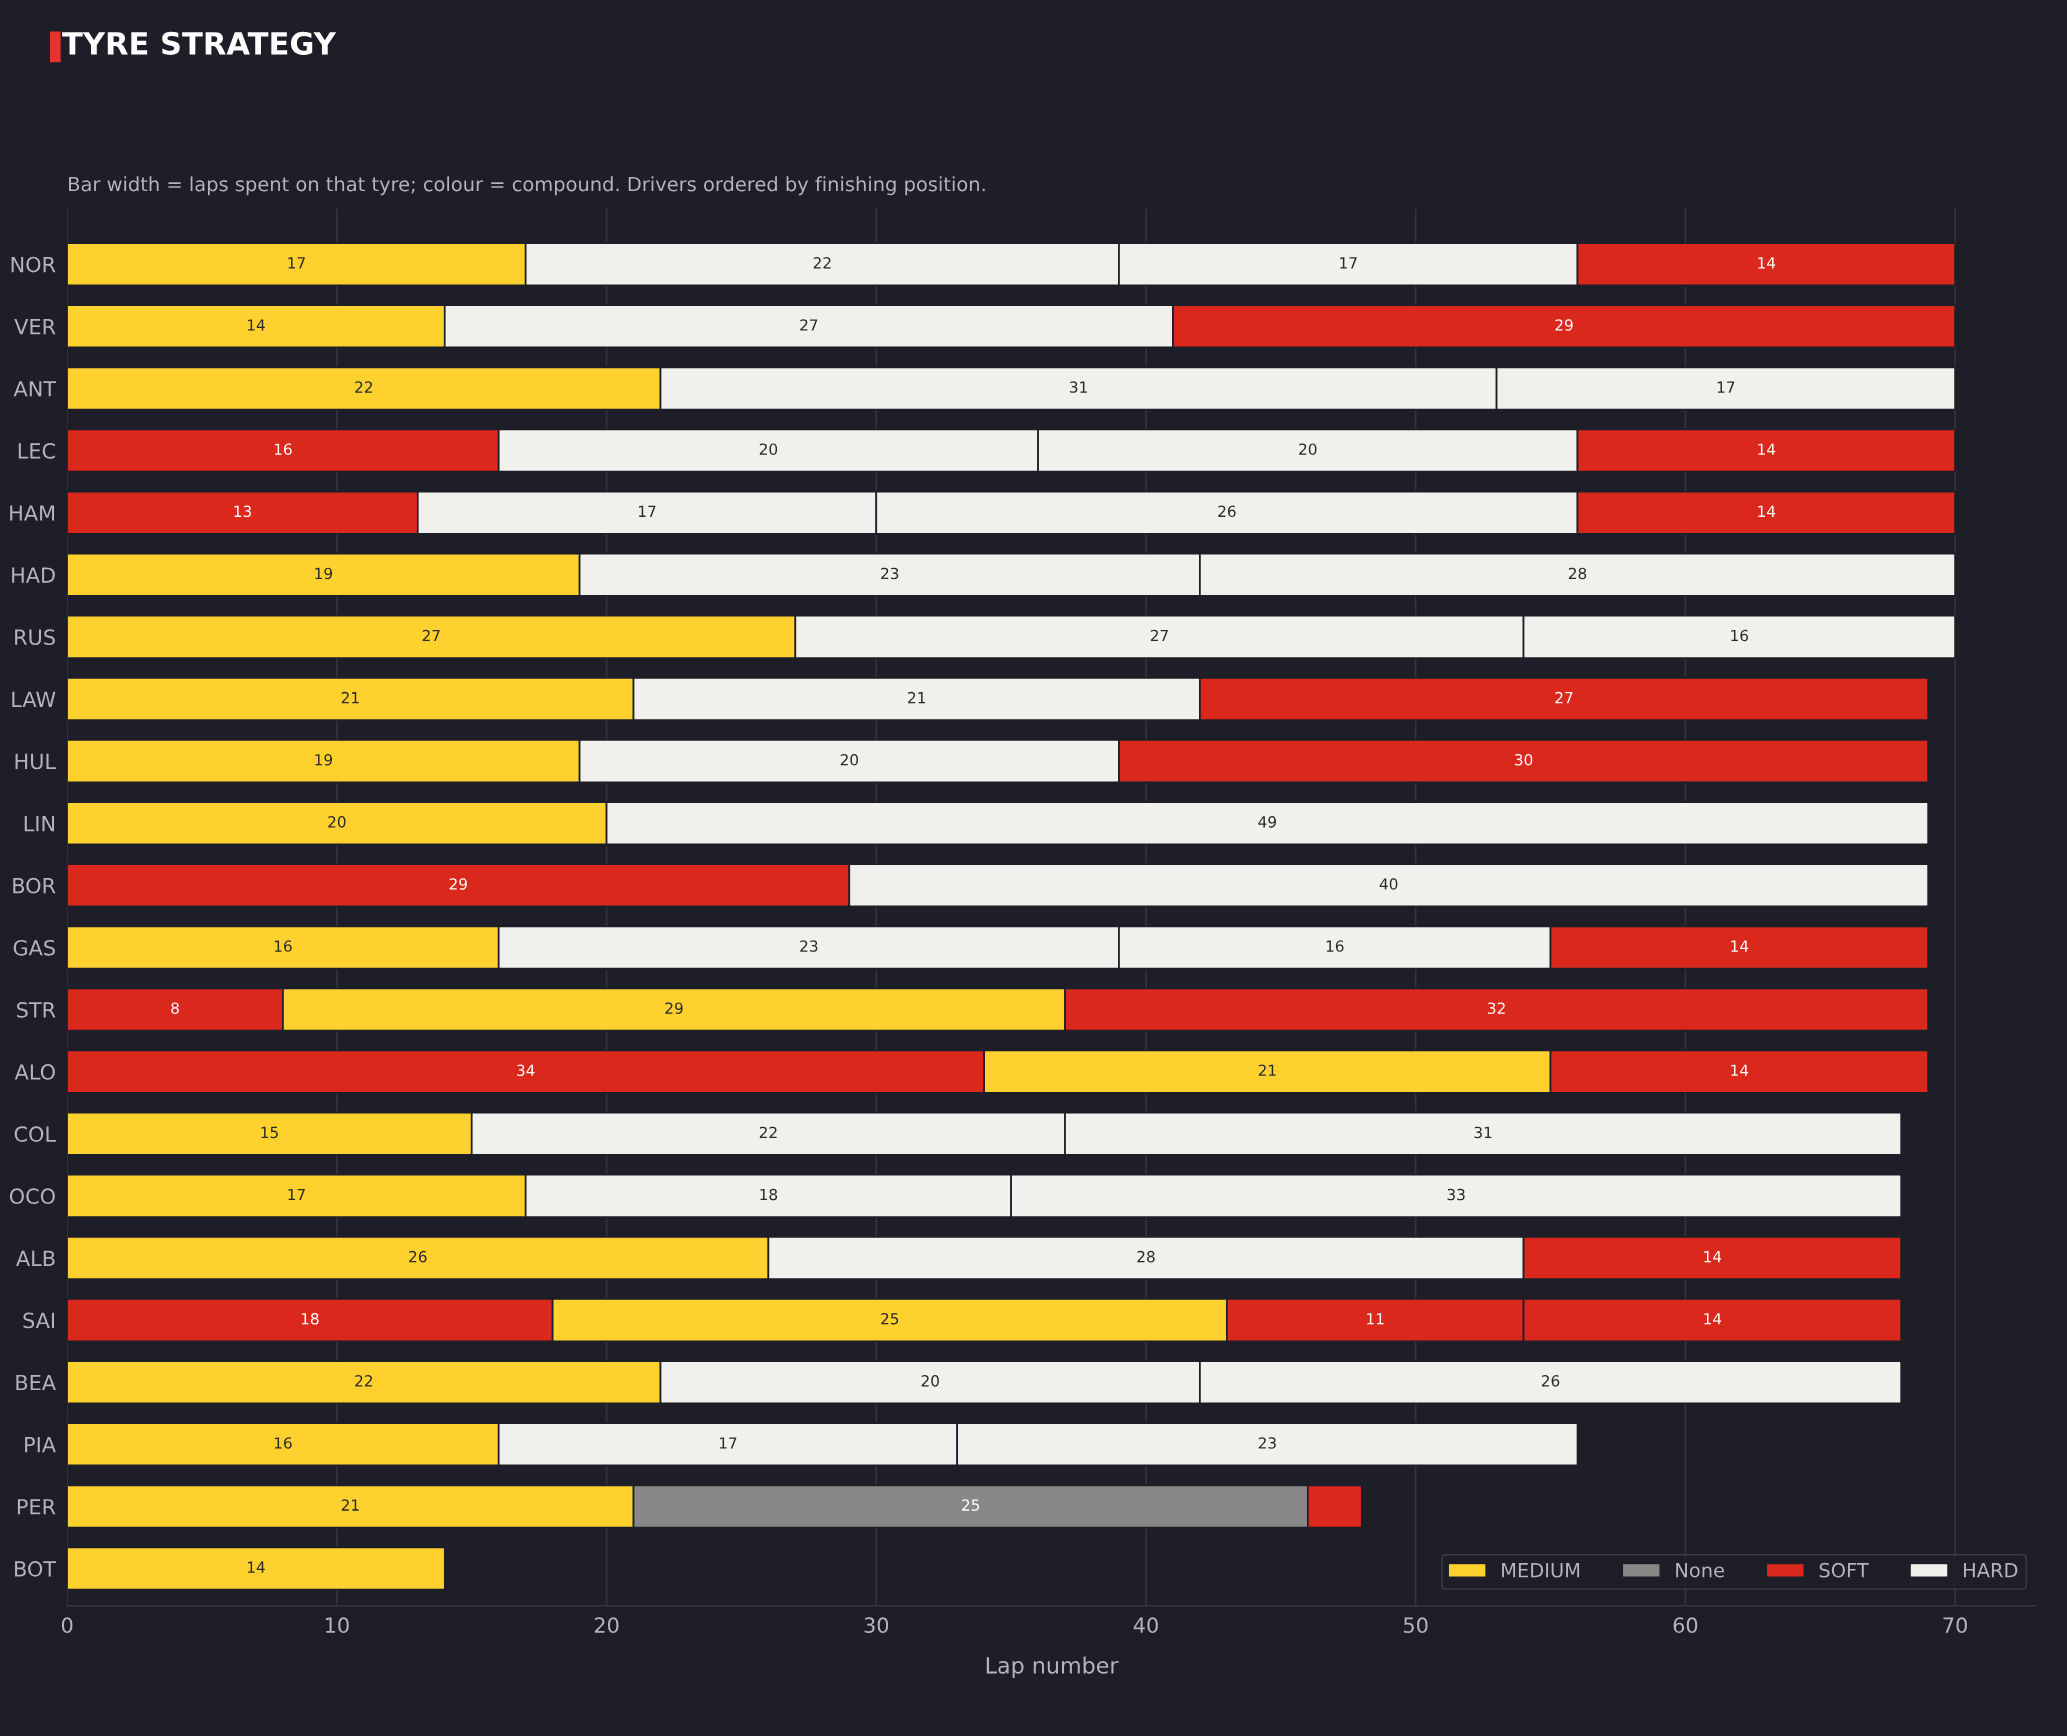 Image resolution: width=2067 pixels, height=1736 pixels. Describe the element at coordinates (36, 1507) in the screenshot. I see `y-tick-label: PER` at that location.